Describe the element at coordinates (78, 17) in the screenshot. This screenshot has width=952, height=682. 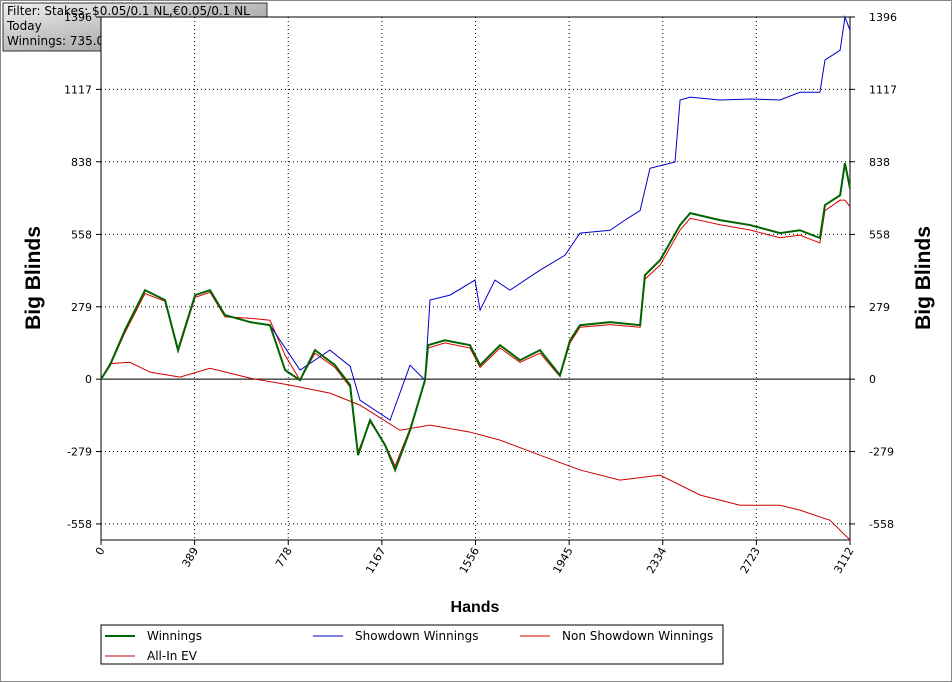
I see `y-tick-label: 1396` at that location.